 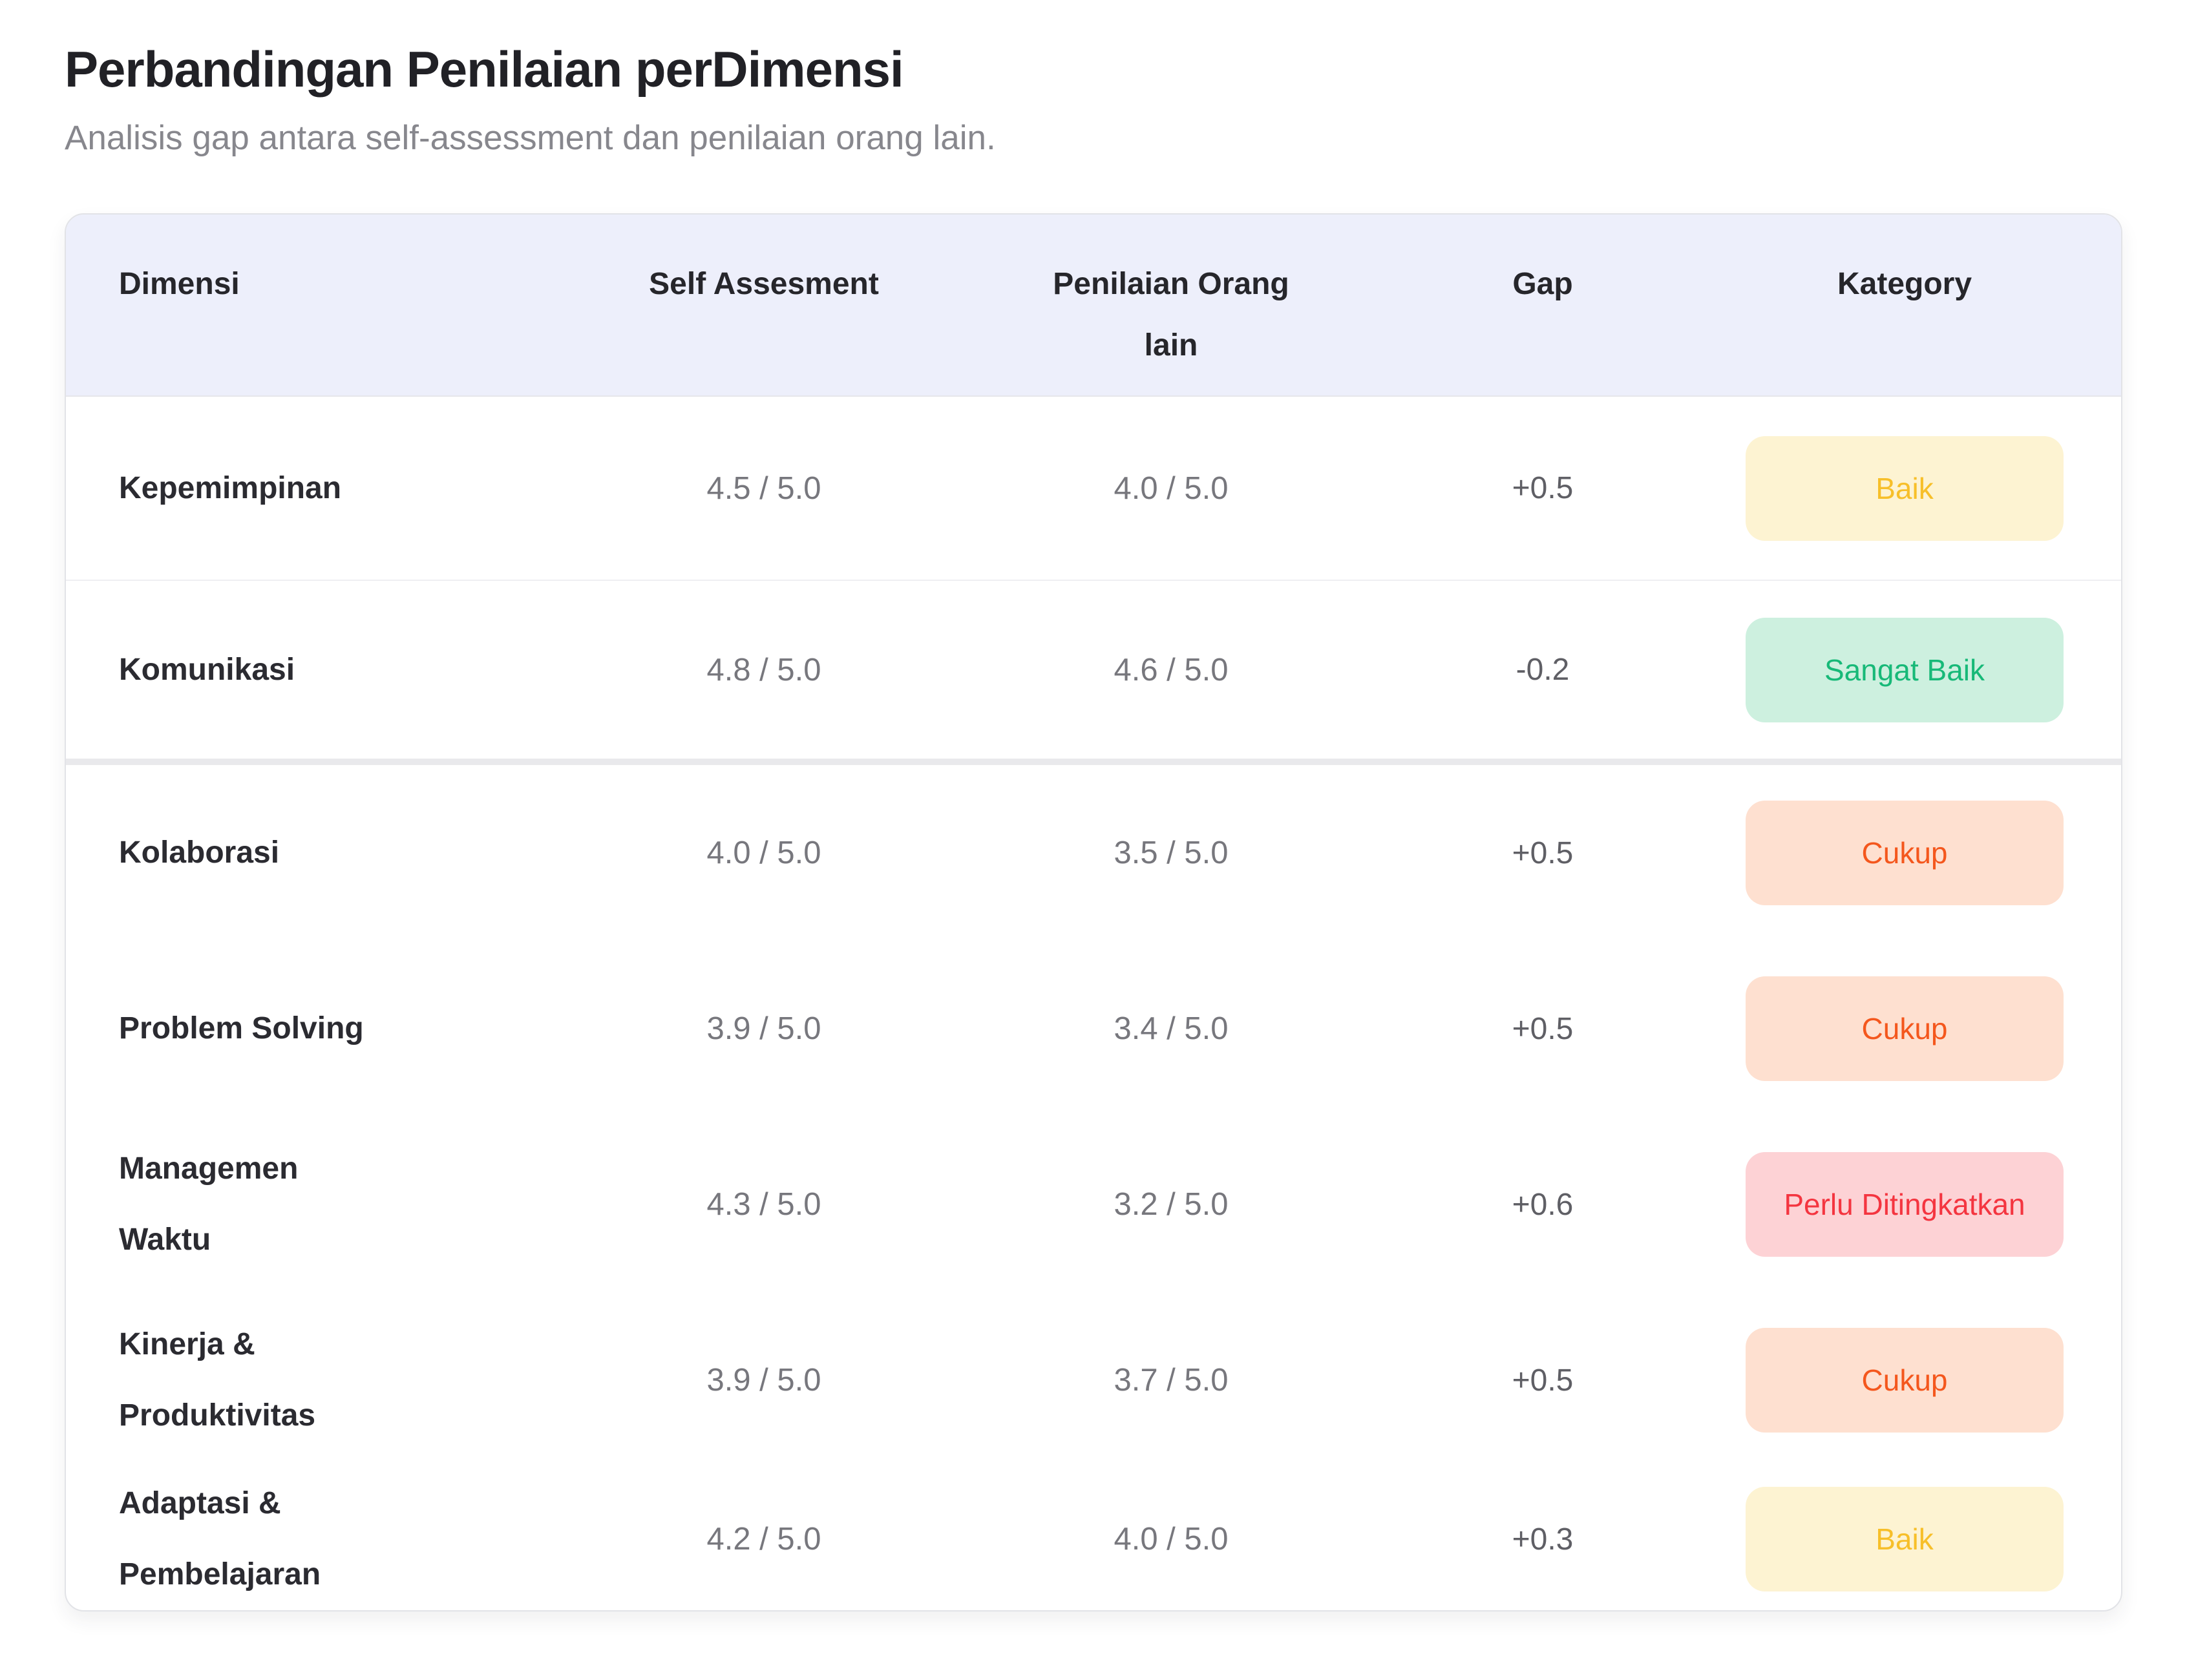 I want to click on page-title: Perbandingan Penilaian perDimensi, so click(x=485, y=69).